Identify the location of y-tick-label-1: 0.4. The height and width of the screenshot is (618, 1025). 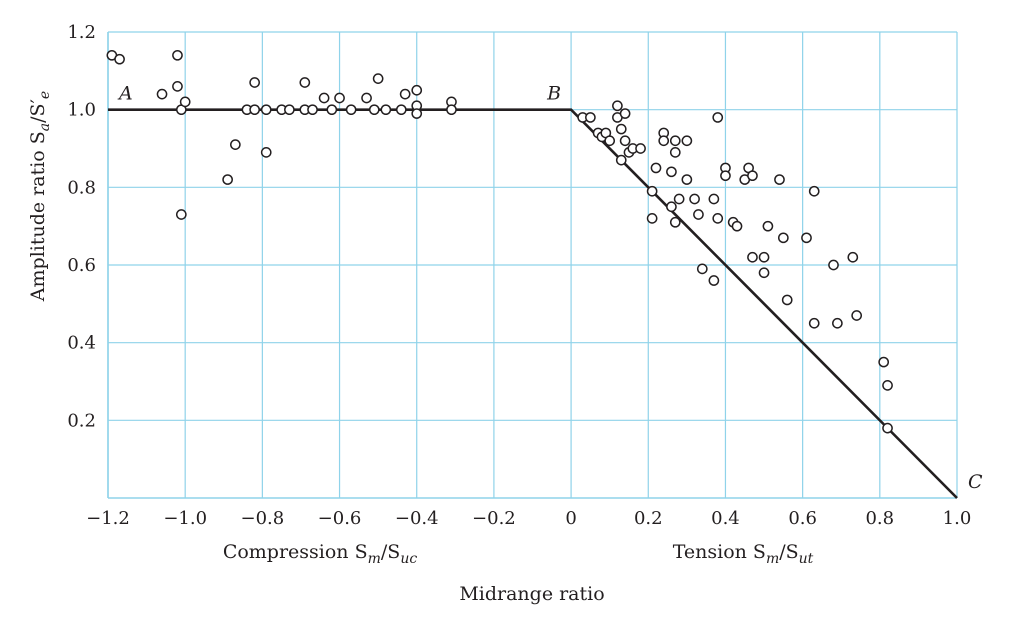
(81, 343).